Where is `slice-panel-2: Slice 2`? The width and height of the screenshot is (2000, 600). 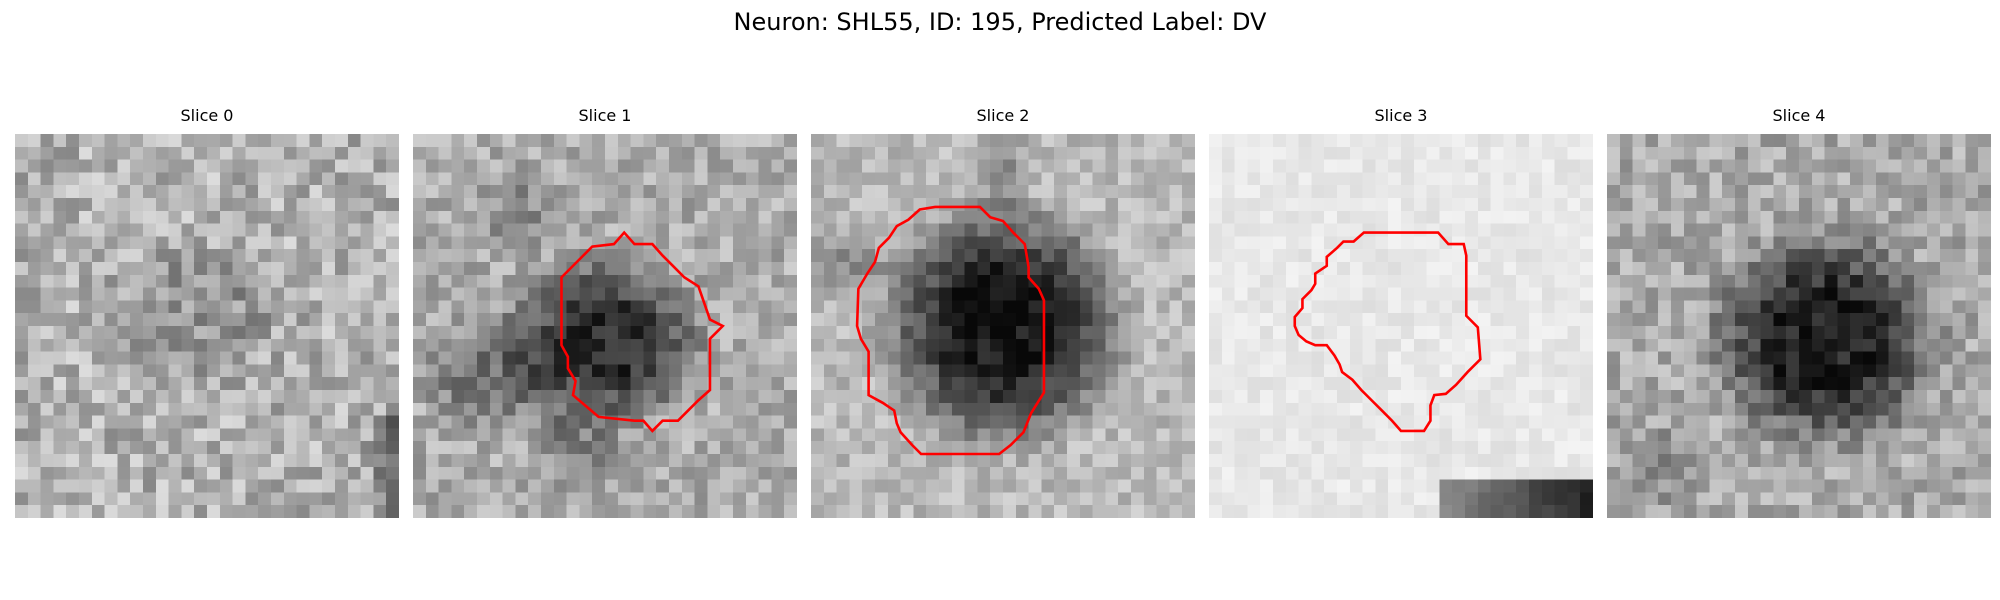 slice-panel-2: Slice 2 is located at coordinates (1003, 313).